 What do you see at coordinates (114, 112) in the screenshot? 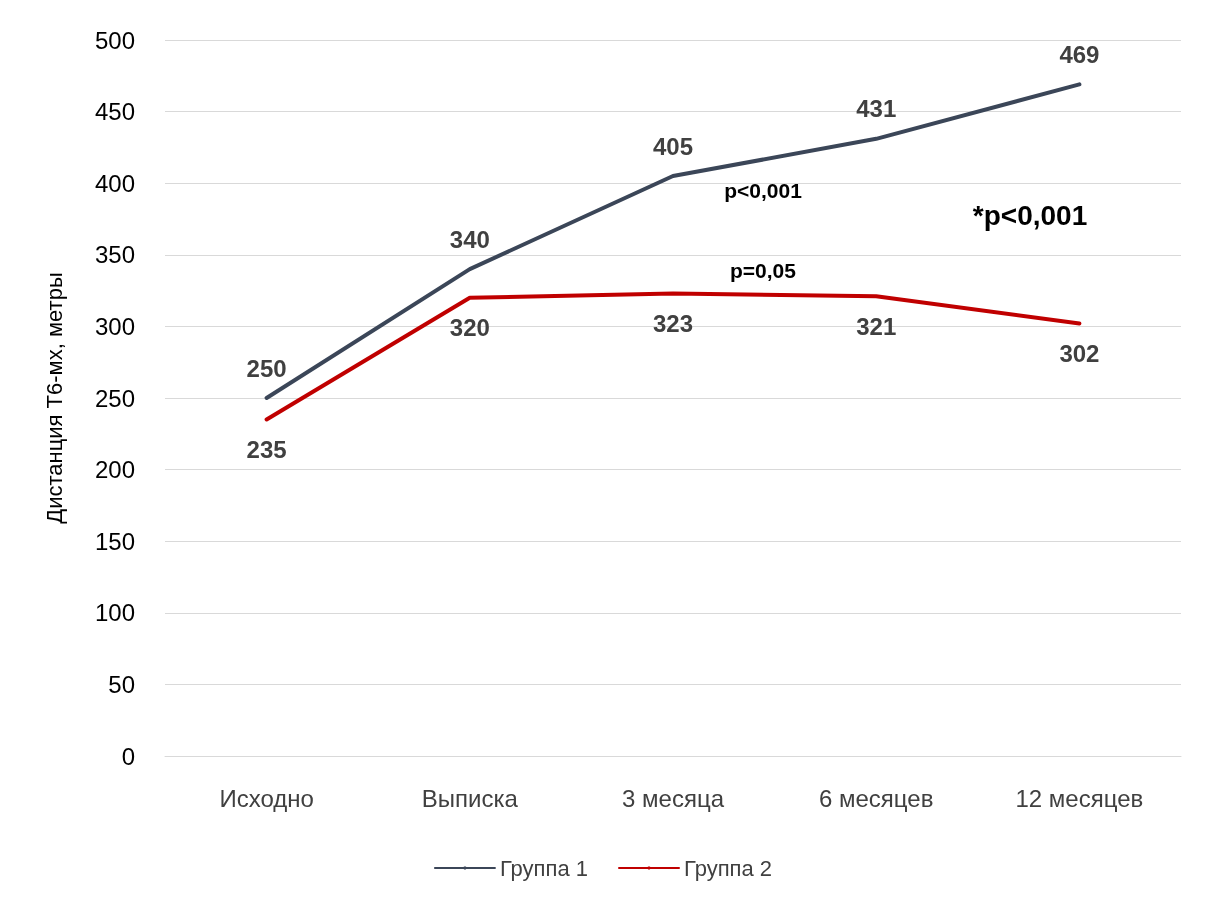
I see `y-tick-label: 450` at bounding box center [114, 112].